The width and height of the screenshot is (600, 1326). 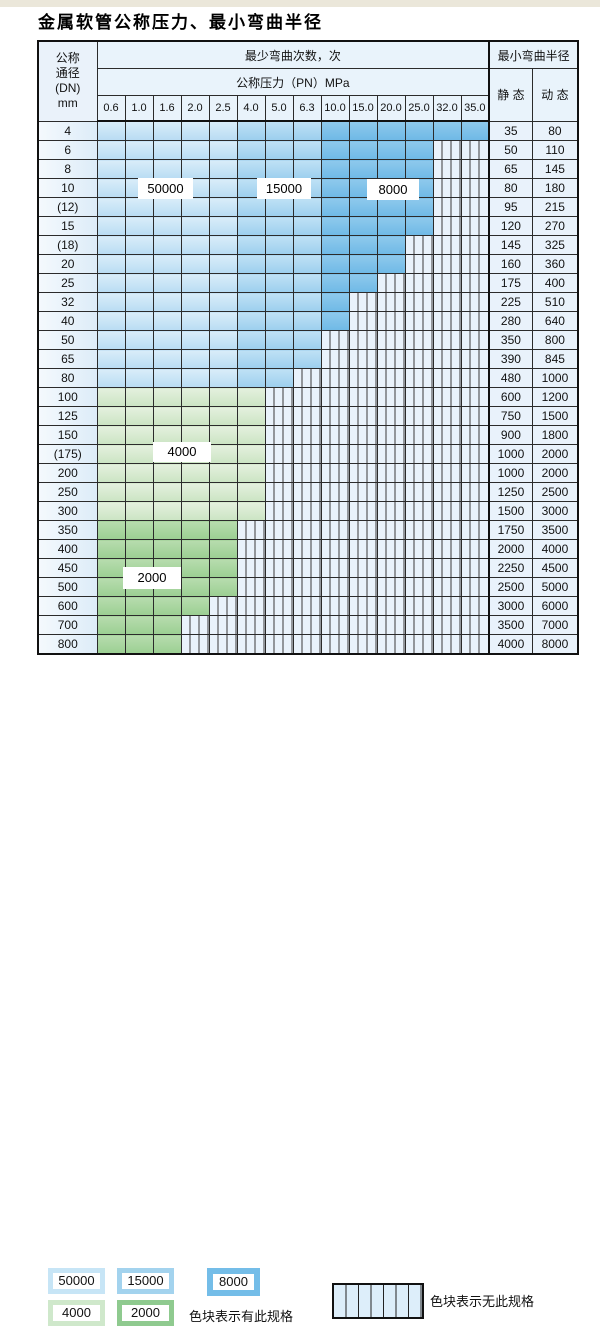 What do you see at coordinates (307, 108) in the screenshot?
I see `pressure-tick: 6.3` at bounding box center [307, 108].